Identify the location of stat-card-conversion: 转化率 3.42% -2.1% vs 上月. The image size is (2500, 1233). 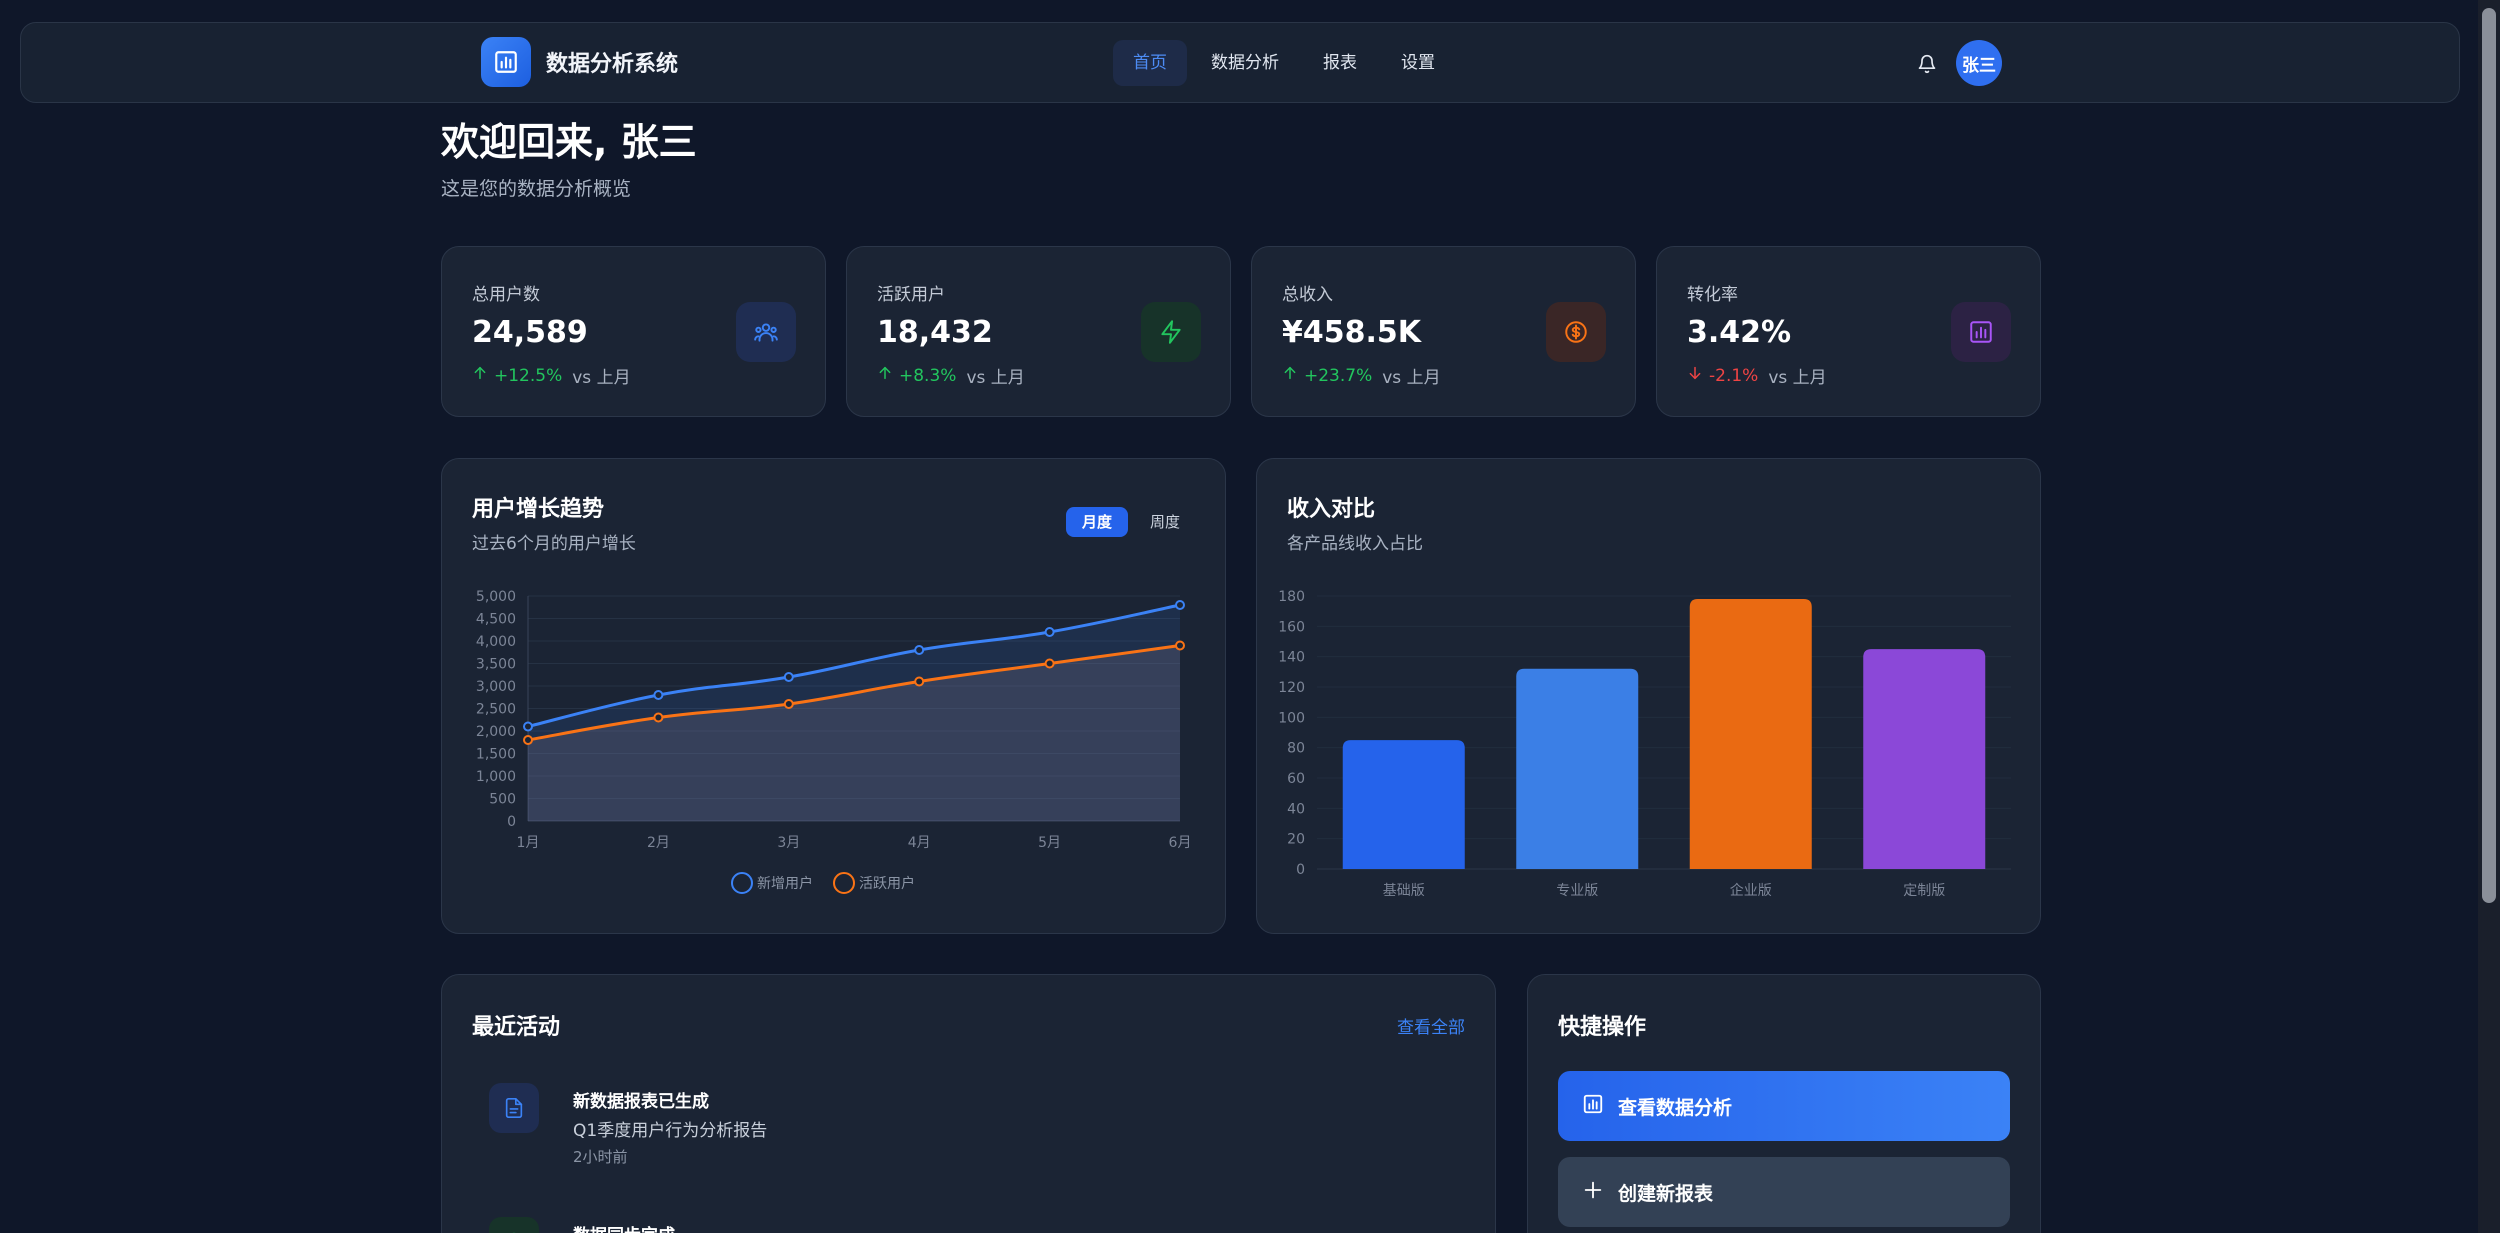
(1848, 331).